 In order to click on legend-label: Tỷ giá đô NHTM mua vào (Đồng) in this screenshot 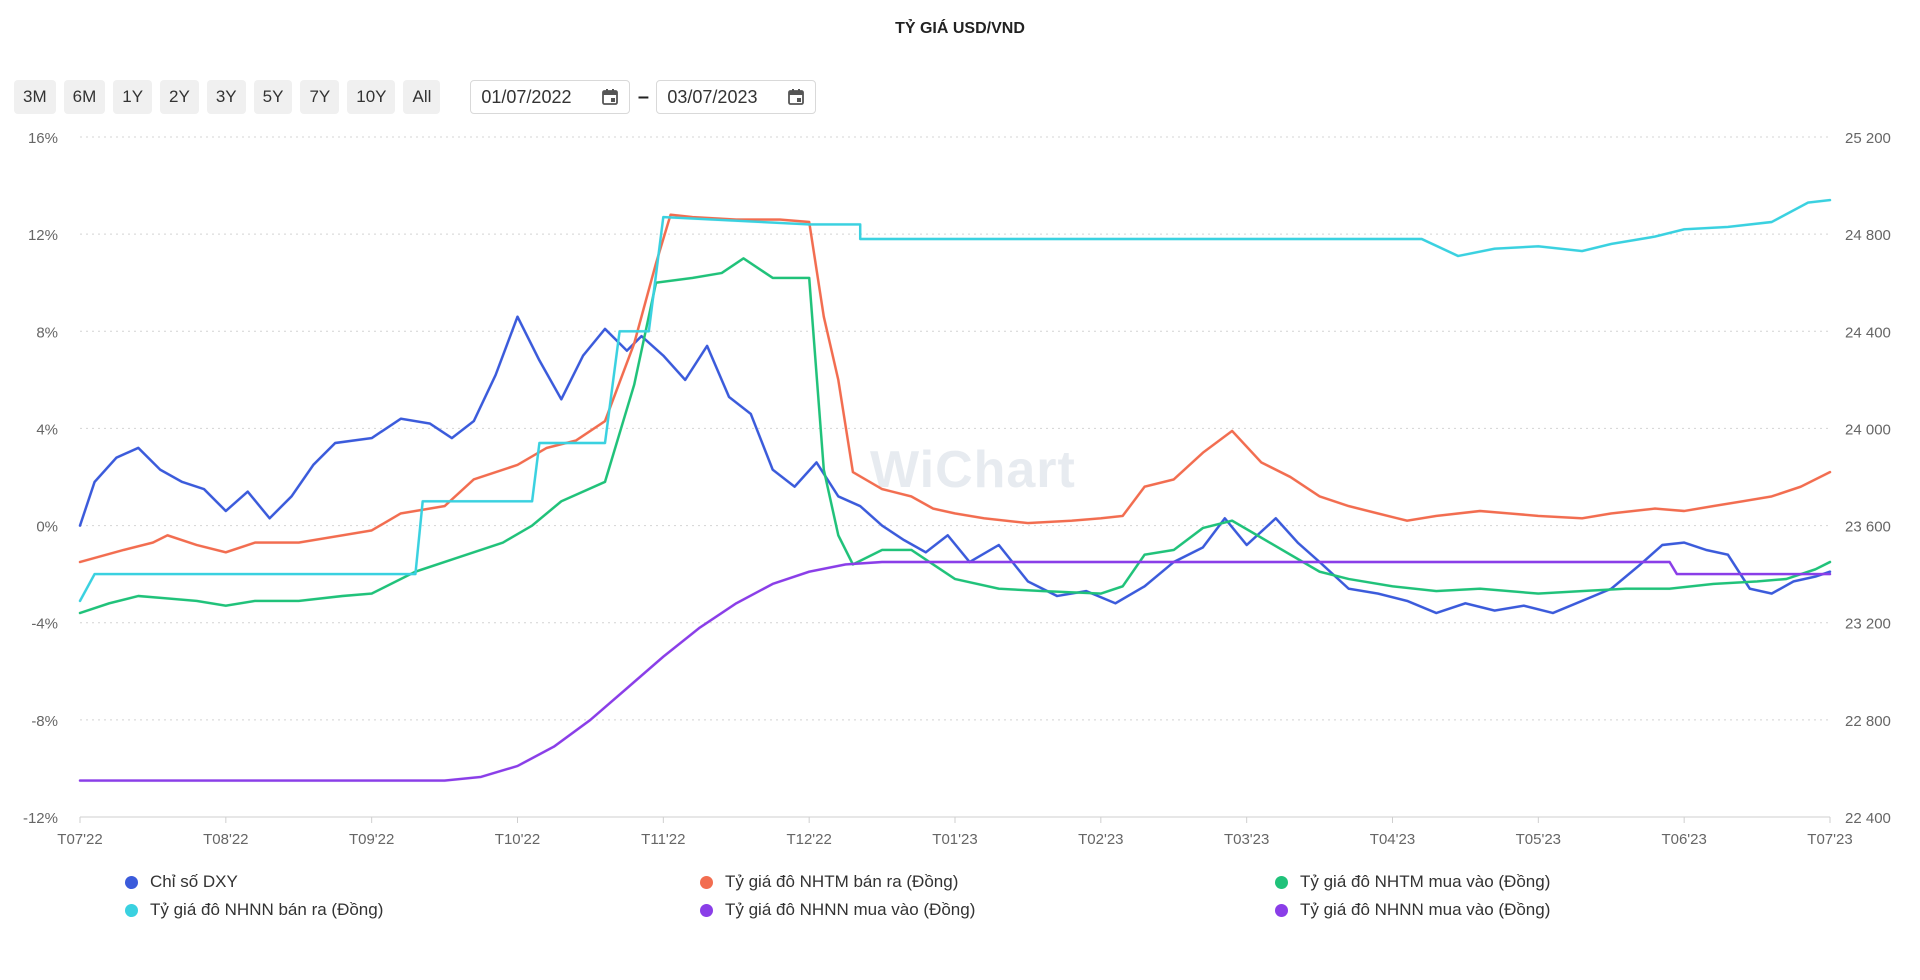, I will do `click(1425, 881)`.